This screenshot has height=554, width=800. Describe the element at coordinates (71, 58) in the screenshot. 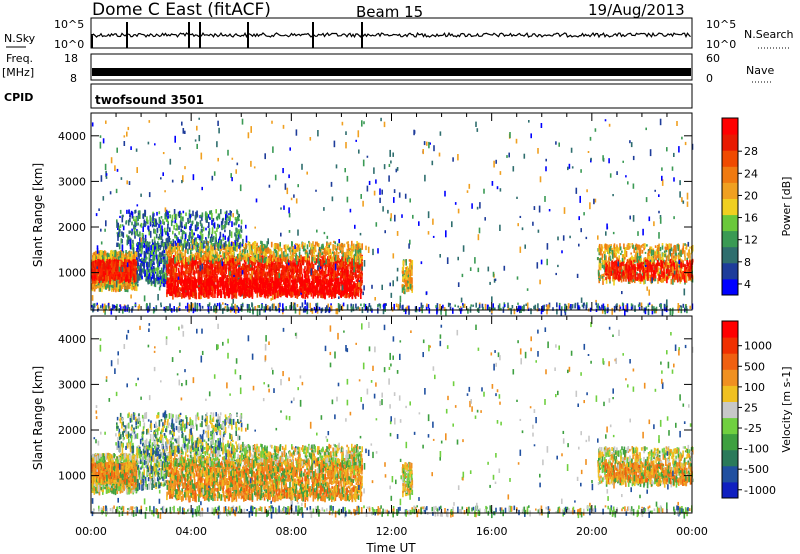

I see `freq-tick-top: 18` at that location.